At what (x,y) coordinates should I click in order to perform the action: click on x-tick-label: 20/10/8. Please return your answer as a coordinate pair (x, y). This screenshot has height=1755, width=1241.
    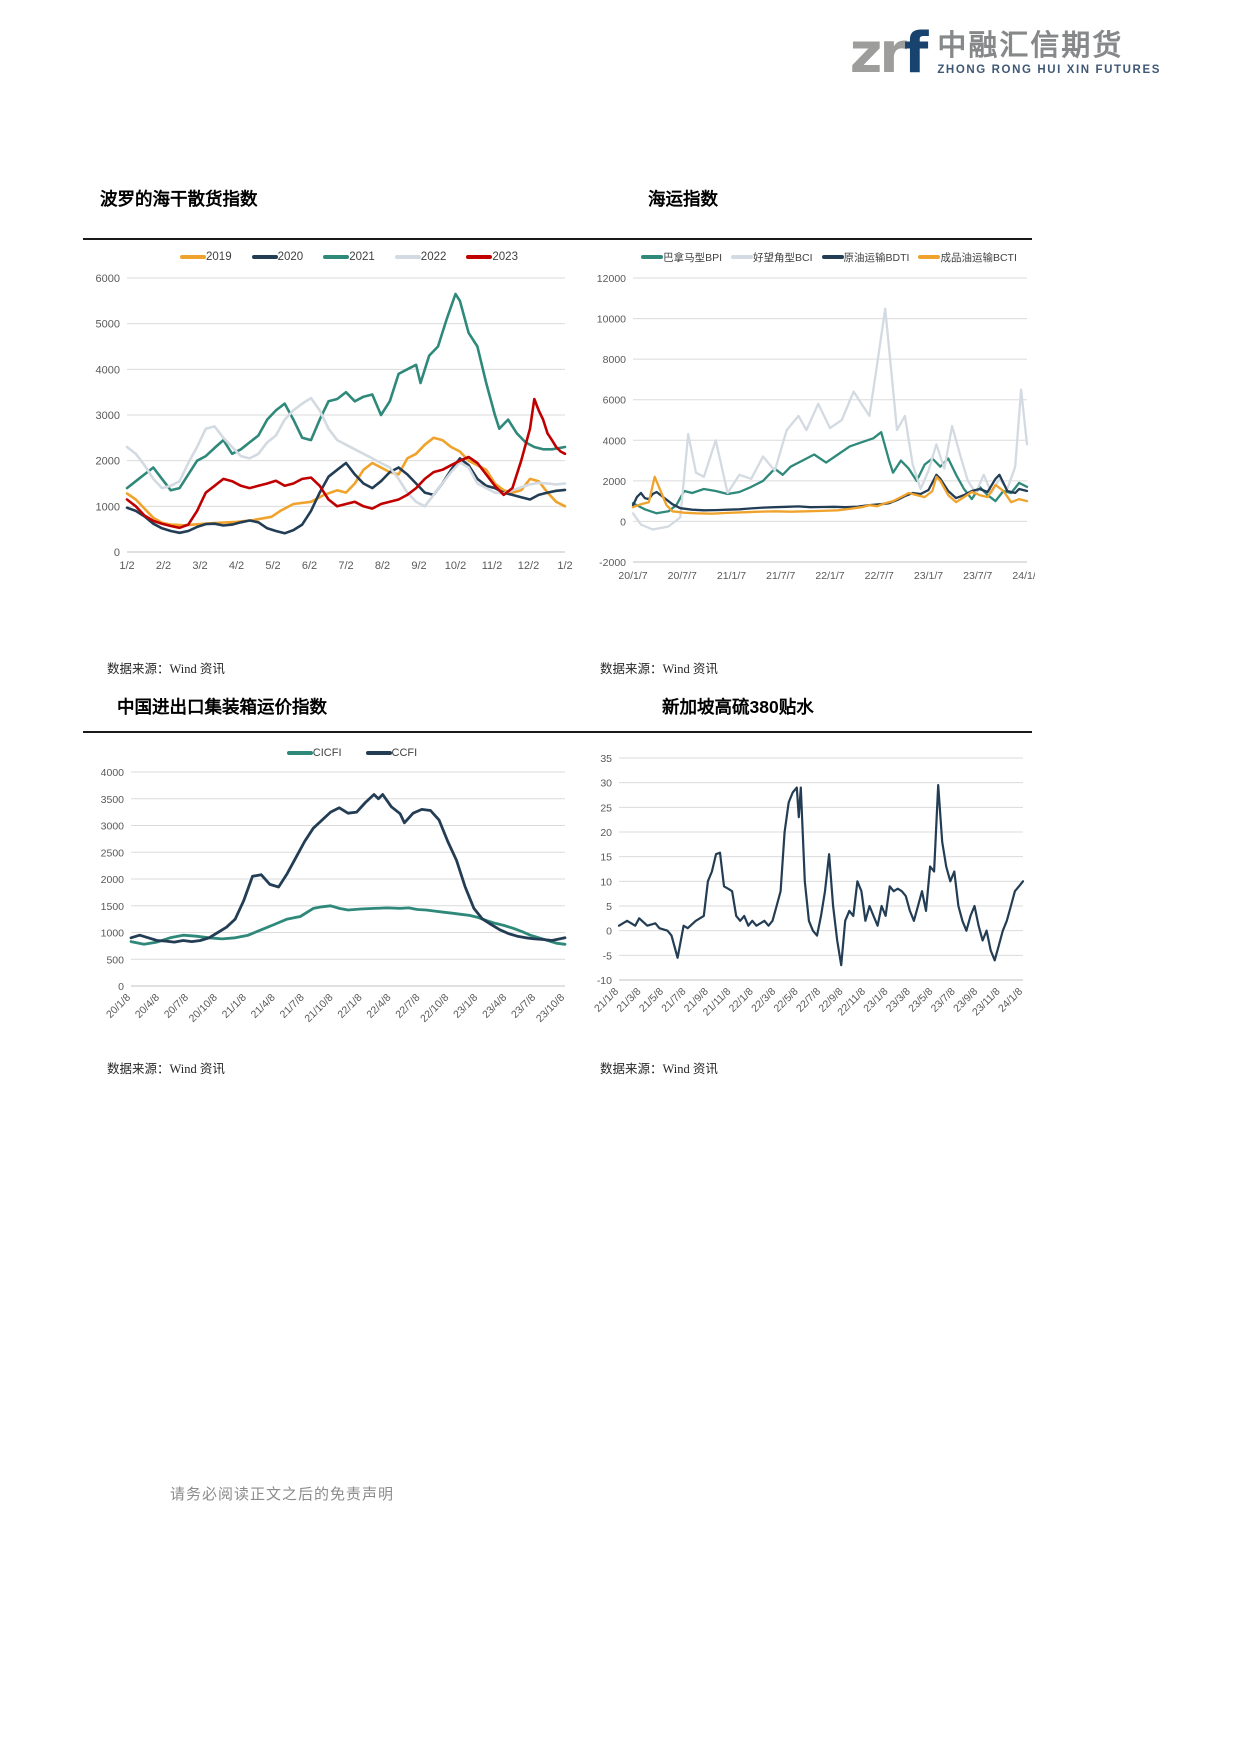
    Looking at the image, I should click on (203, 1008).